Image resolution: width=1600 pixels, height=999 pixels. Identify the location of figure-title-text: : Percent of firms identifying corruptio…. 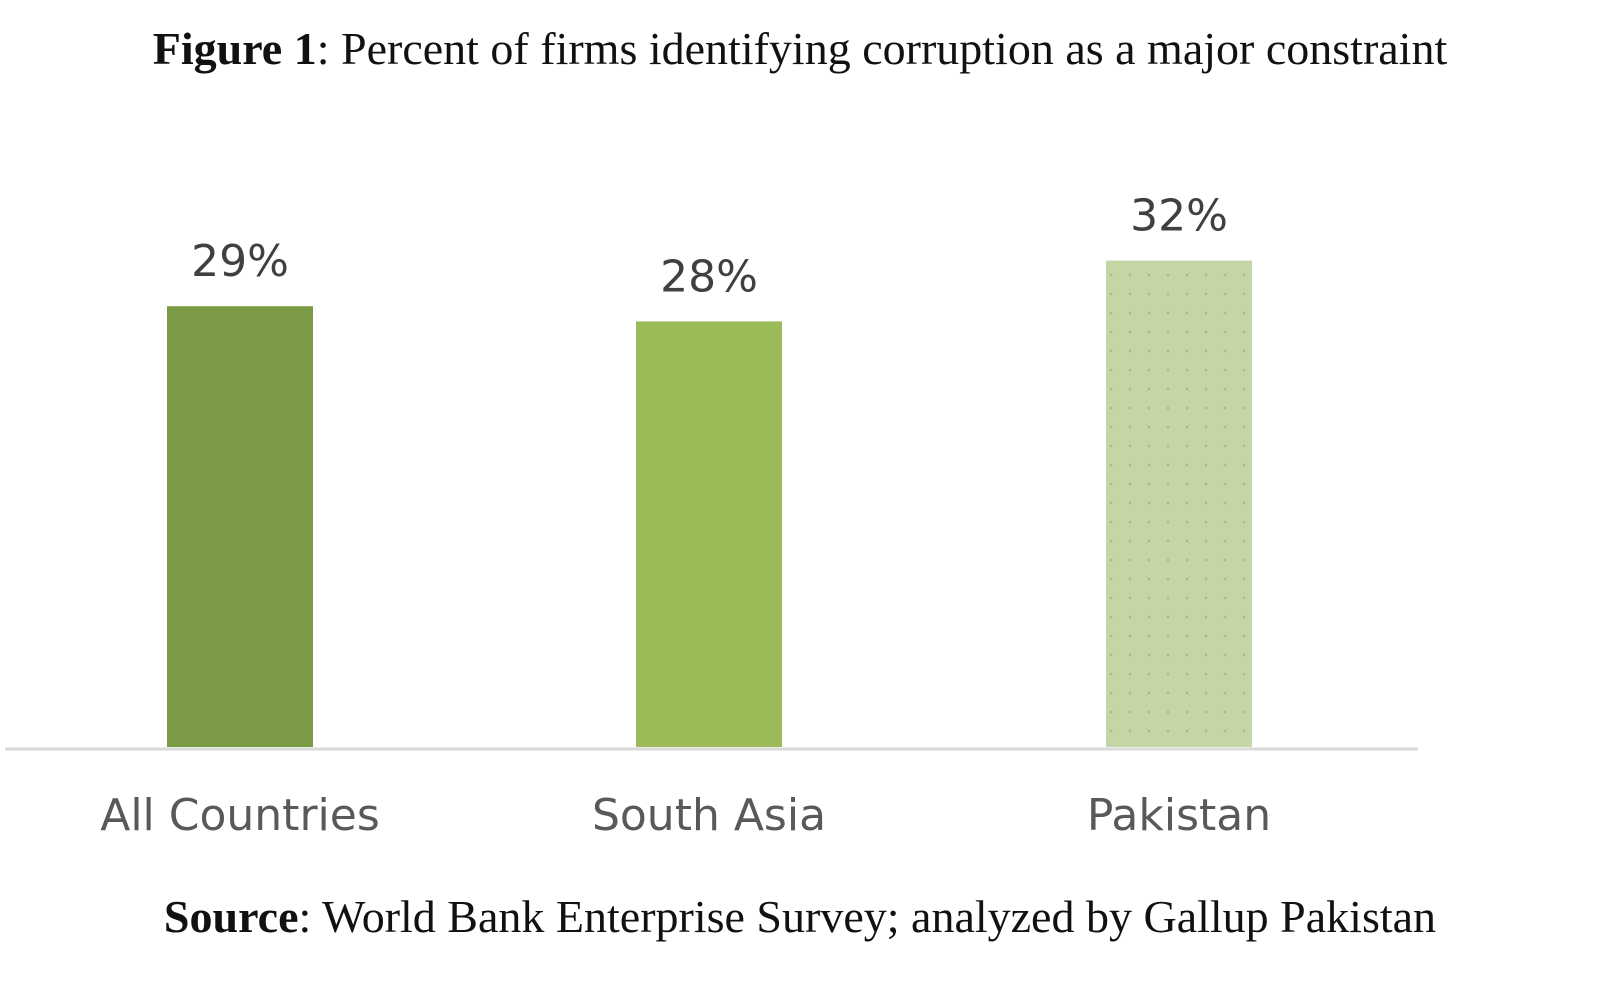
(882, 48).